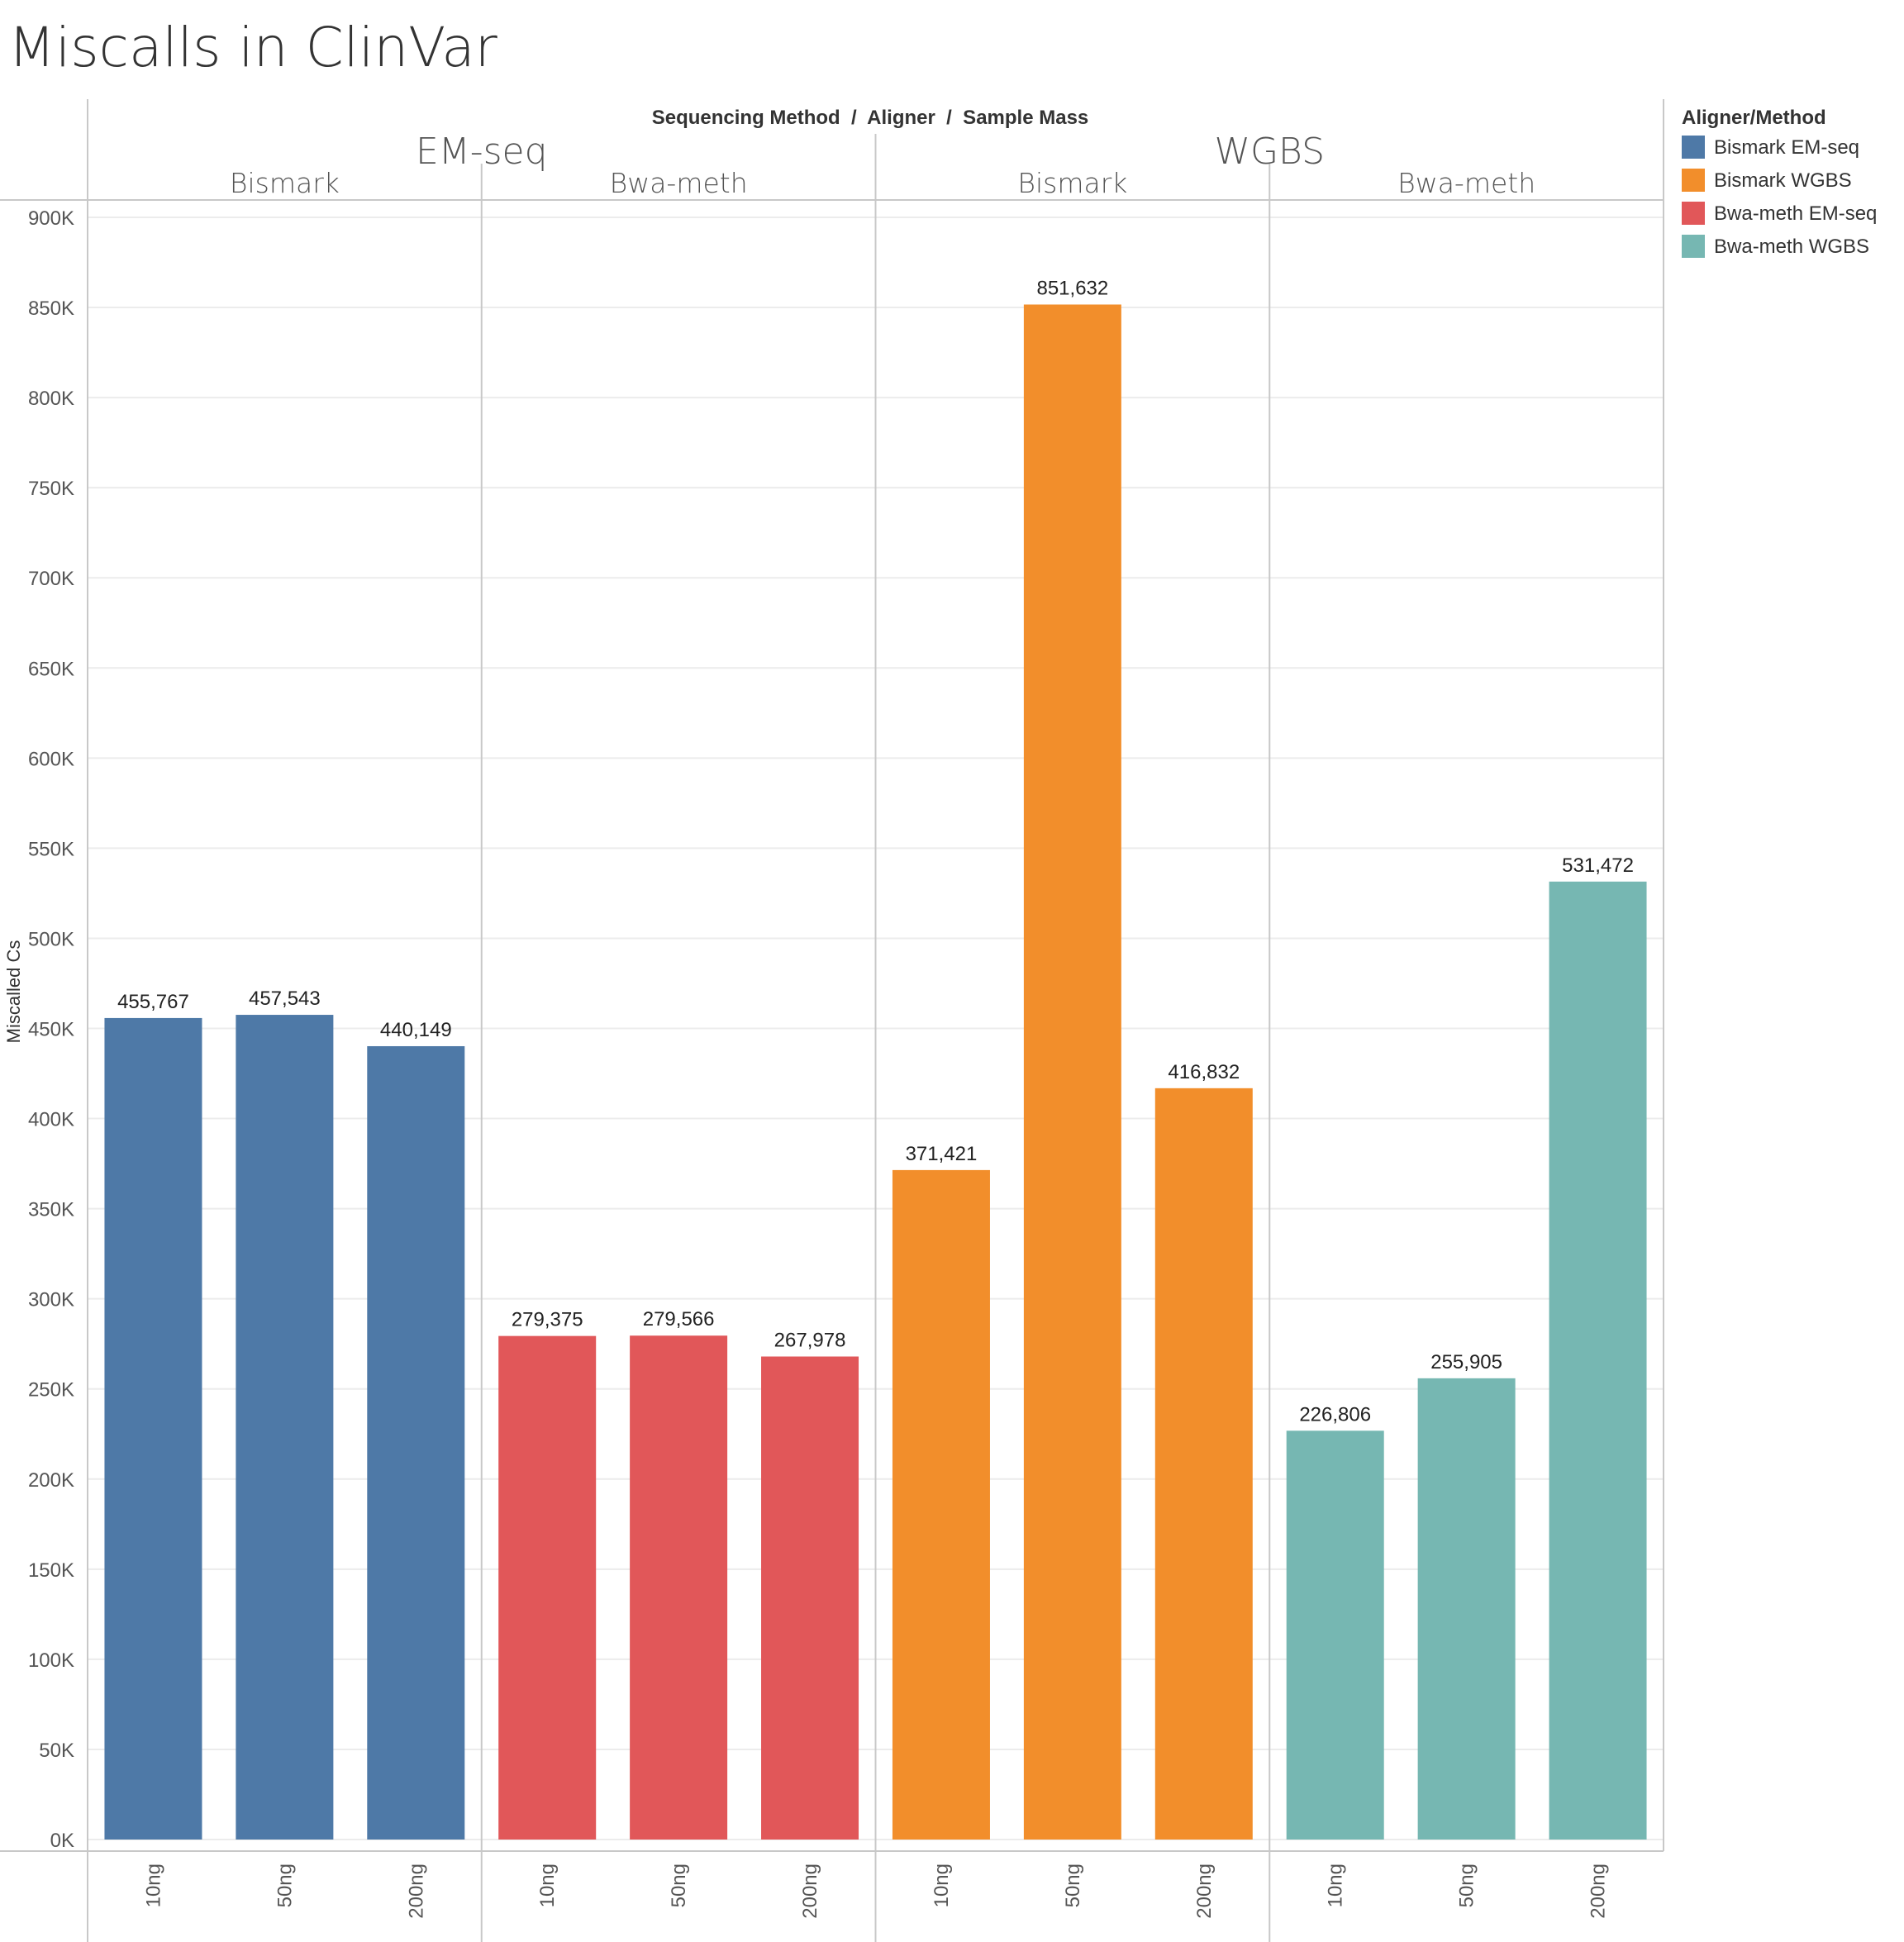 The image size is (1904, 1942). Describe the element at coordinates (153, 1429) in the screenshot. I see `bar-bismark-em-seq-10ng` at that location.